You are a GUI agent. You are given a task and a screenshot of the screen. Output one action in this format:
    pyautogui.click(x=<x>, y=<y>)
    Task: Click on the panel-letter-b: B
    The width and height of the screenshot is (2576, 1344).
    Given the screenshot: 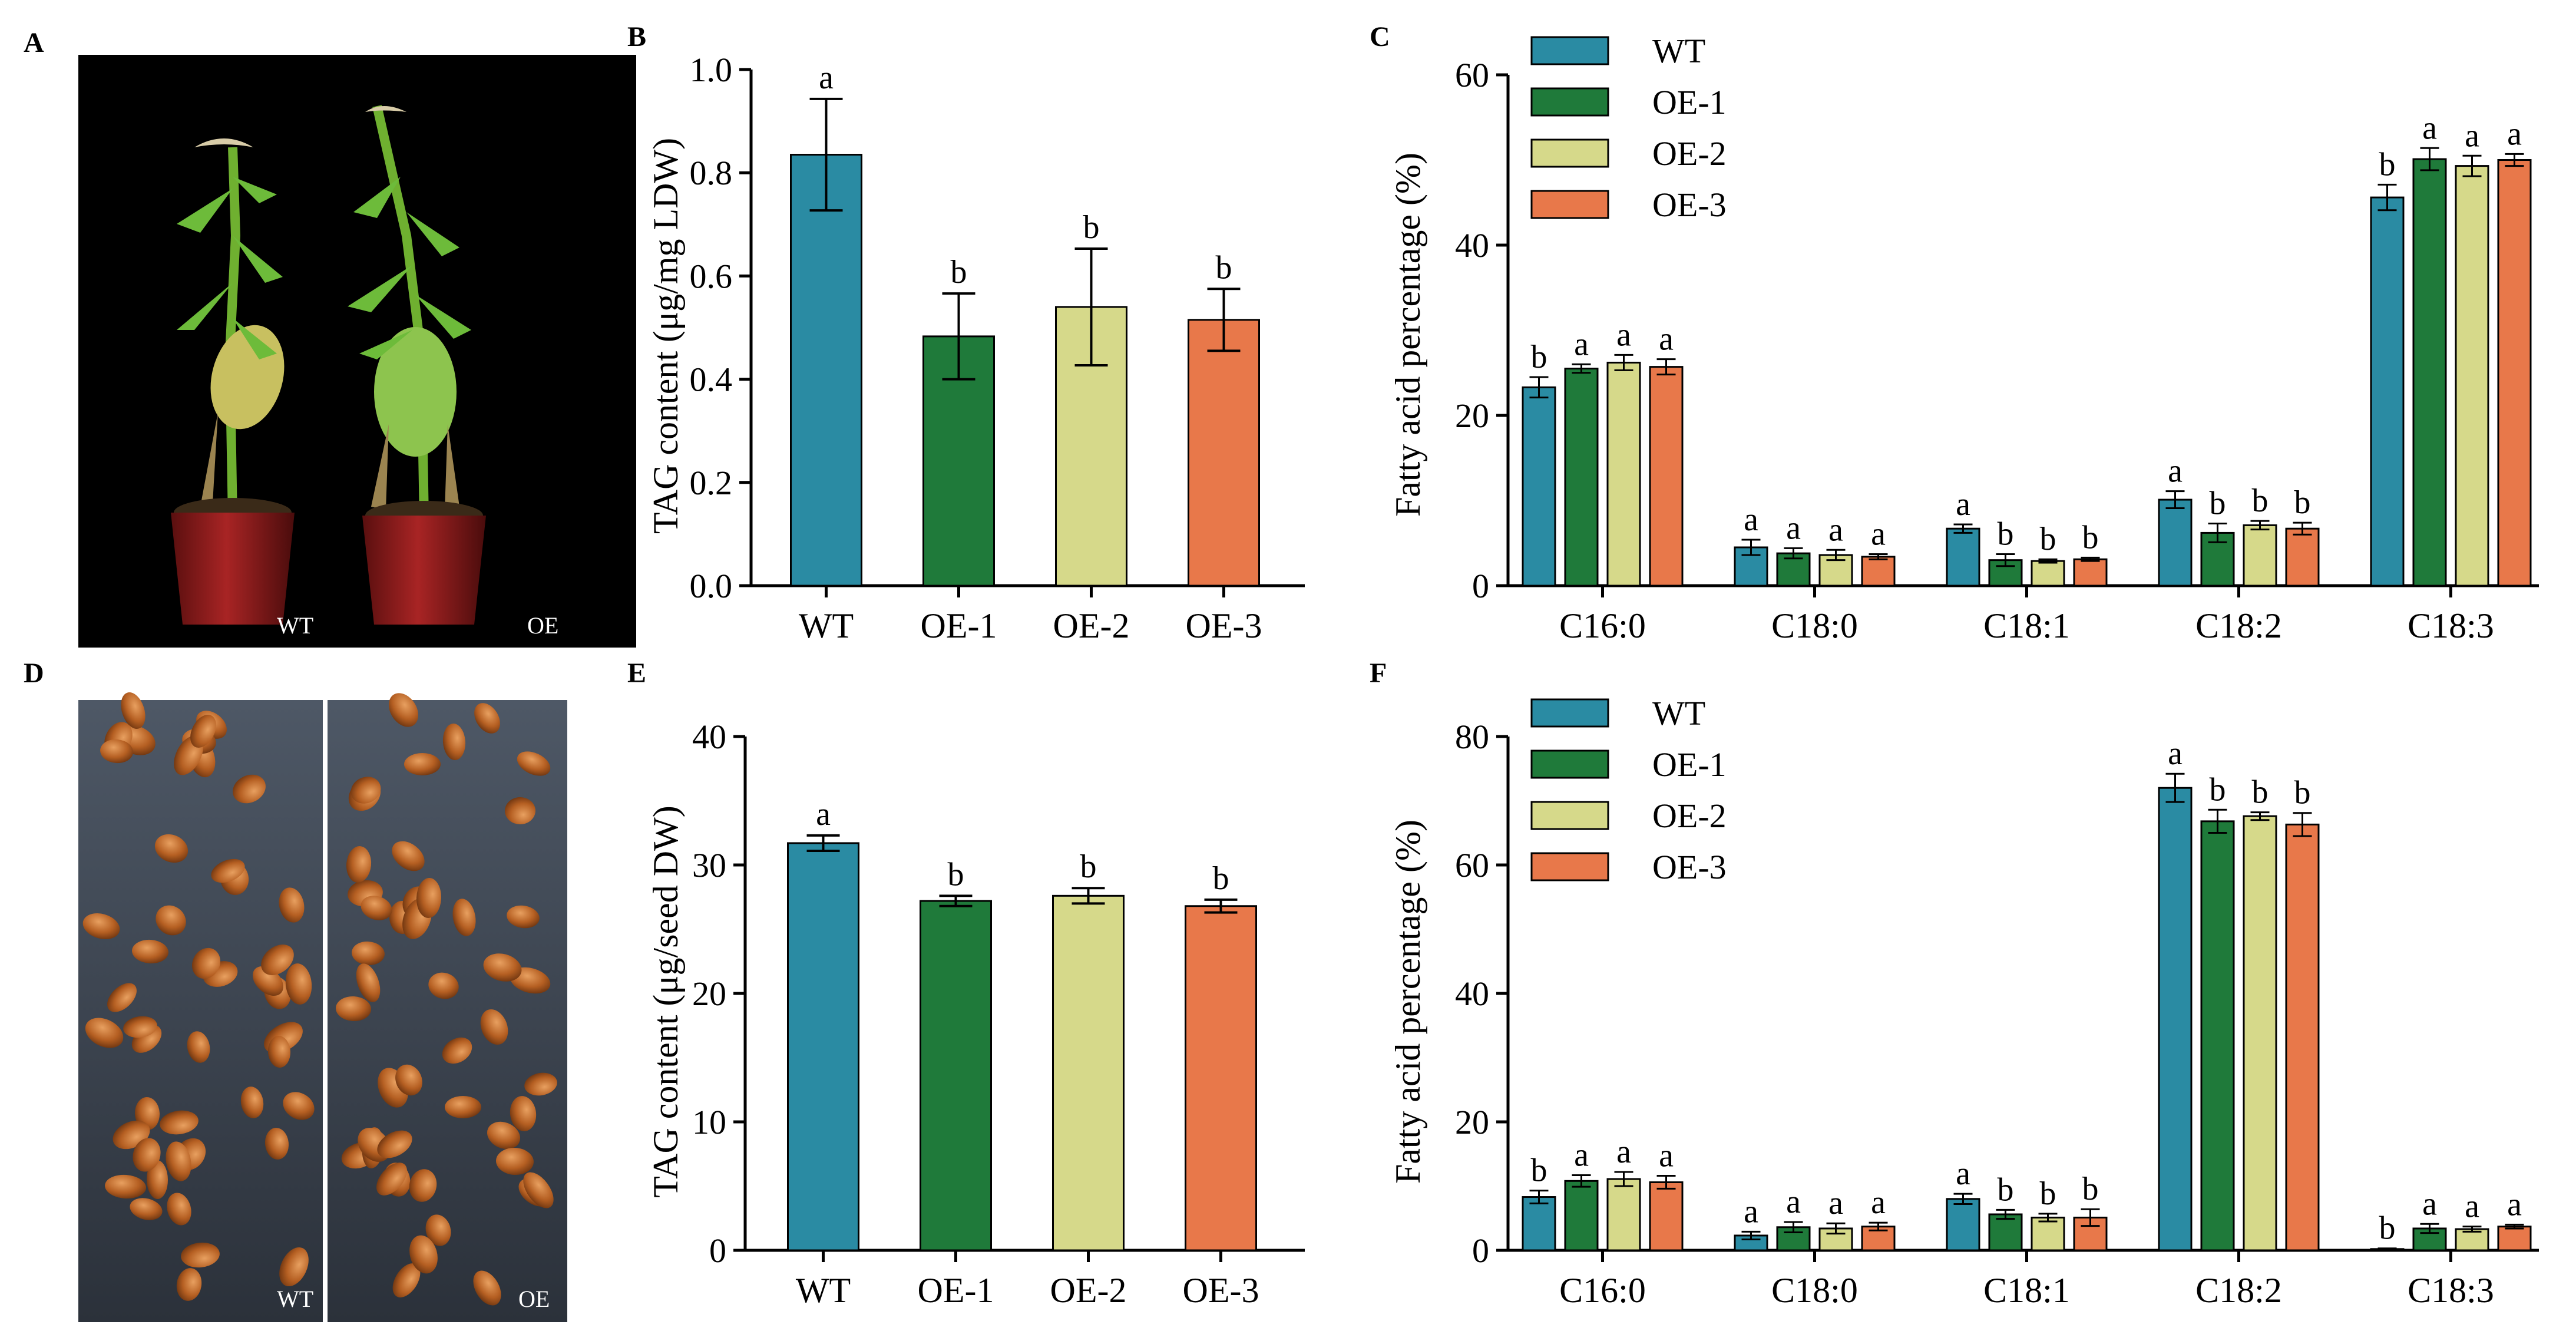 What is the action you would take?
    pyautogui.click(x=636, y=36)
    